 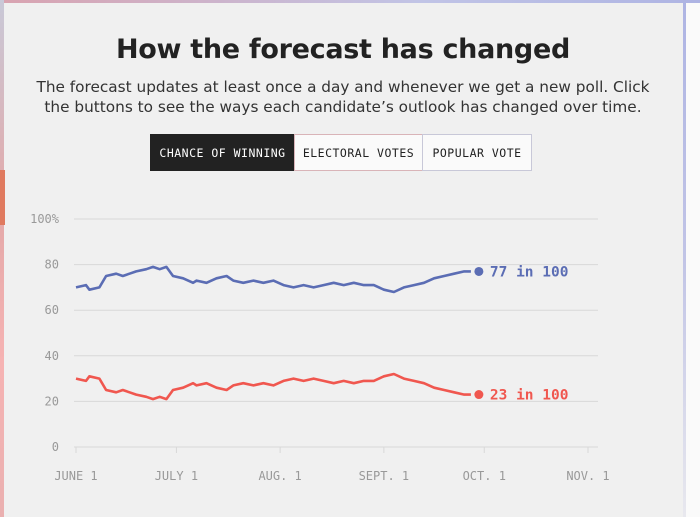 I want to click on y-tick-label: 20, so click(x=52, y=401).